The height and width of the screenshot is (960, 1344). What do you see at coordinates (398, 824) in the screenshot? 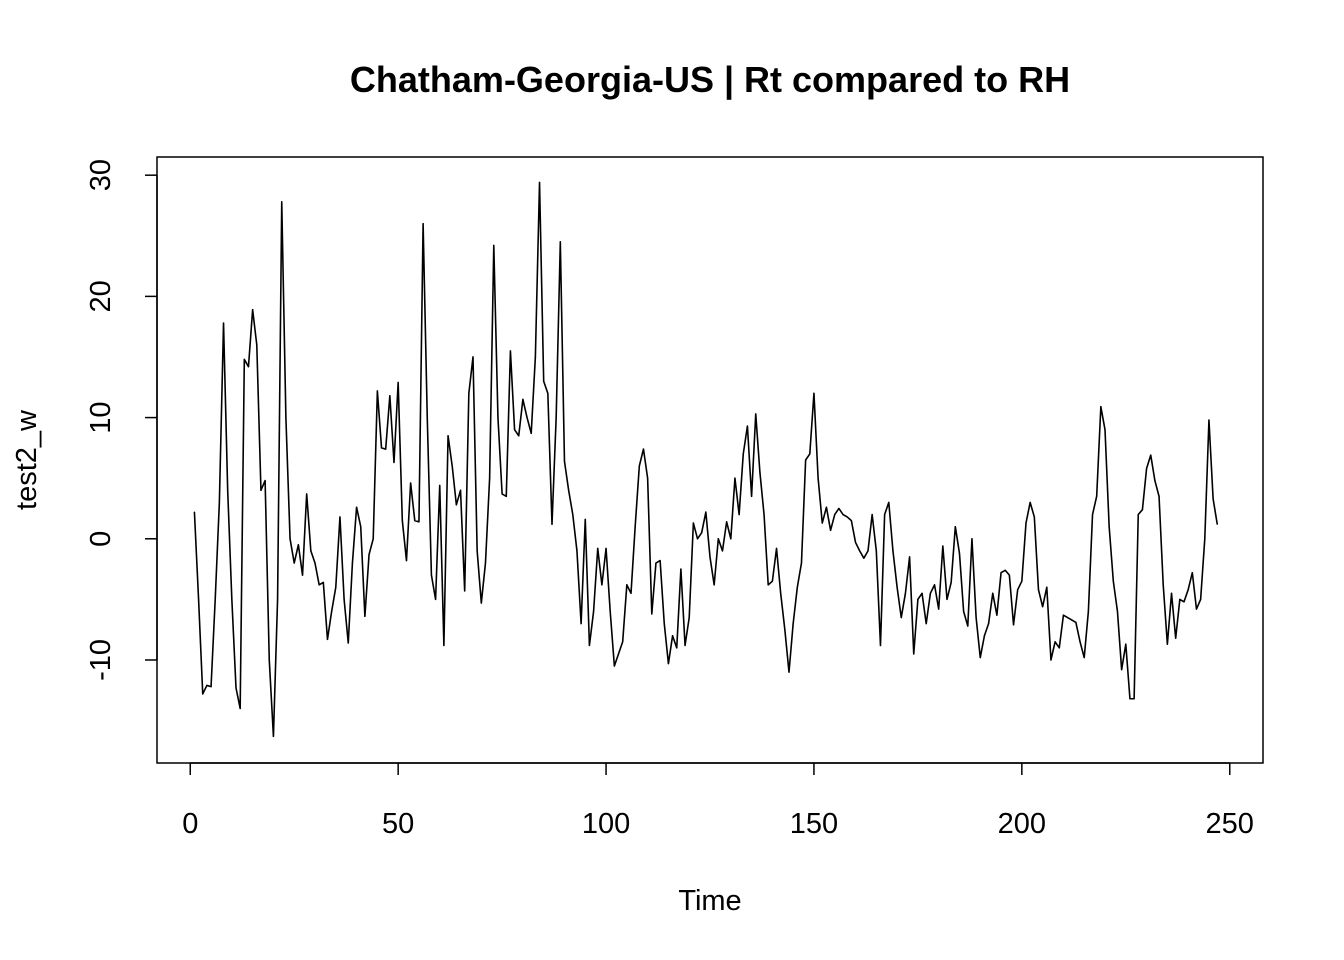
I see `x-tick-label: 50` at bounding box center [398, 824].